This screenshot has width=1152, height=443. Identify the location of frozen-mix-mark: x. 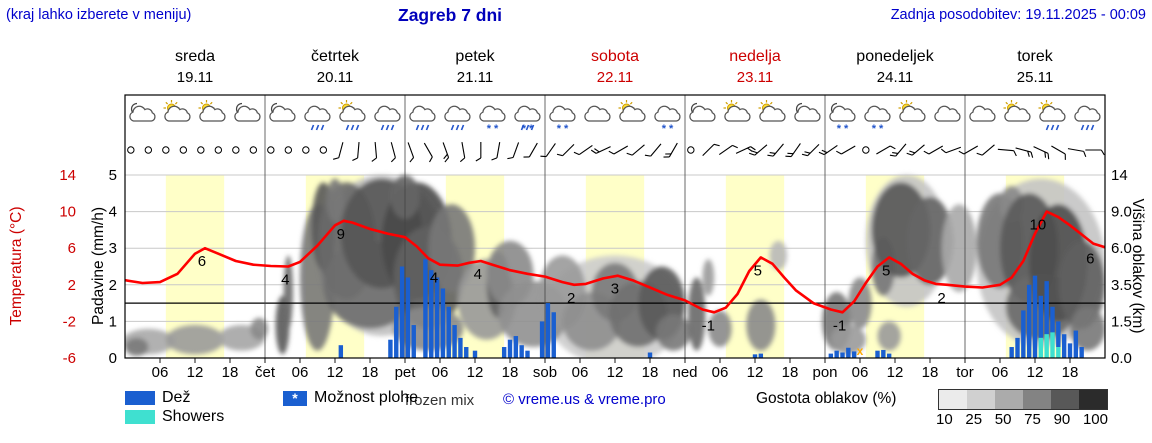
(860, 351).